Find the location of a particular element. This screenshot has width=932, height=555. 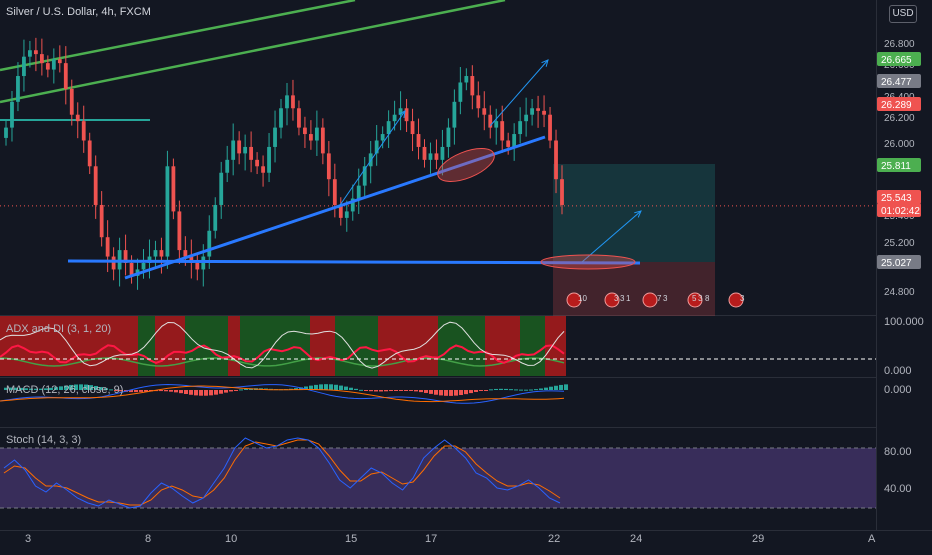

adx-minus-di-line is located at coordinates (282, 354).